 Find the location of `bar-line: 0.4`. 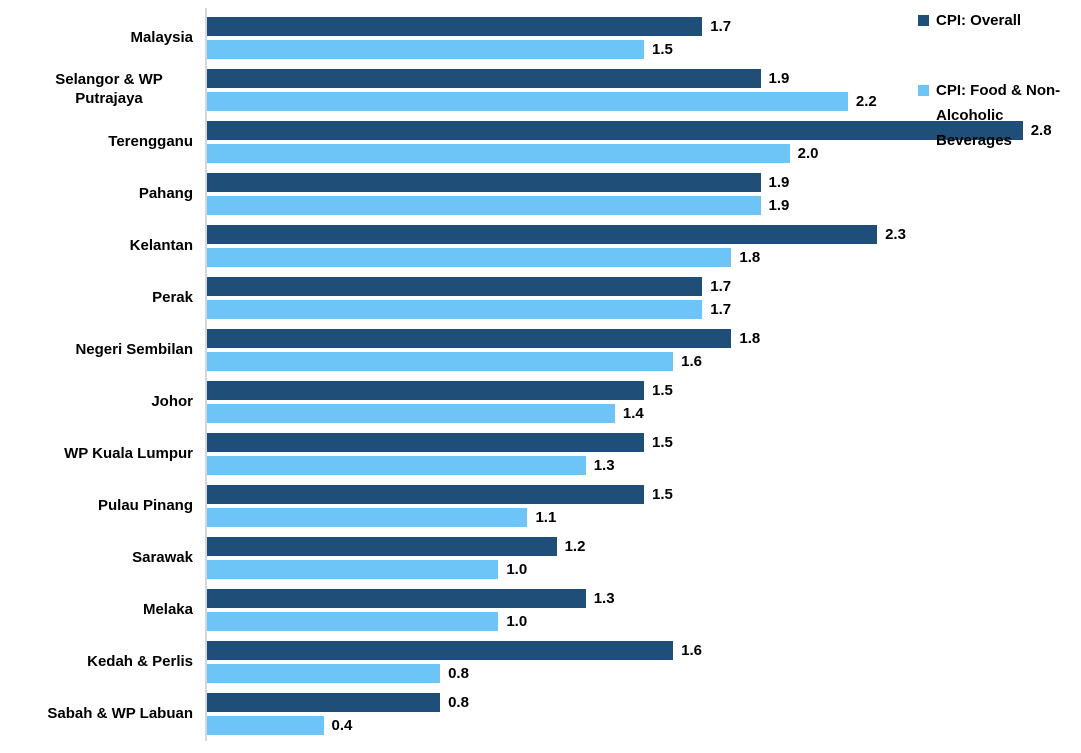

bar-line: 0.4 is located at coordinates (644, 725).